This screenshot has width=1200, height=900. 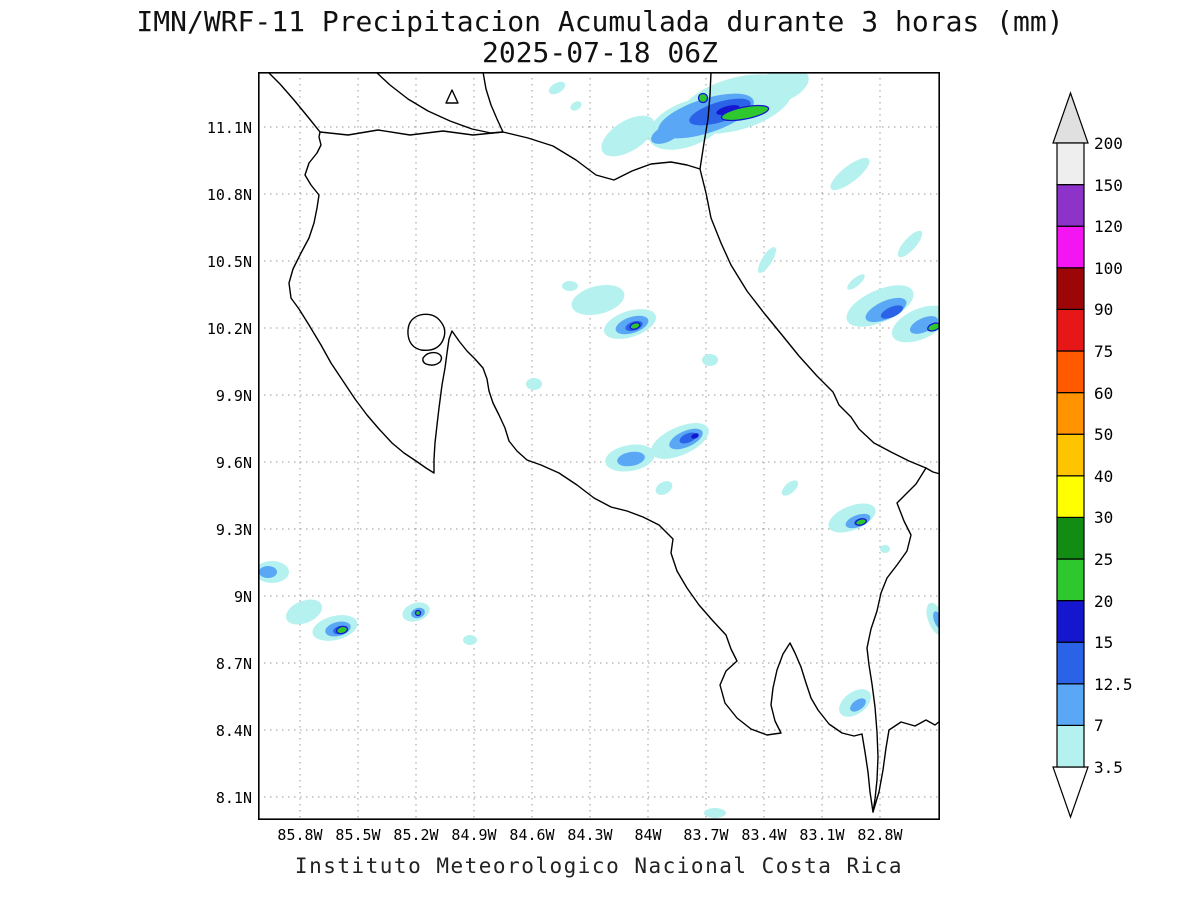 I want to click on colorbar-level-label: 120, so click(x=1108, y=226).